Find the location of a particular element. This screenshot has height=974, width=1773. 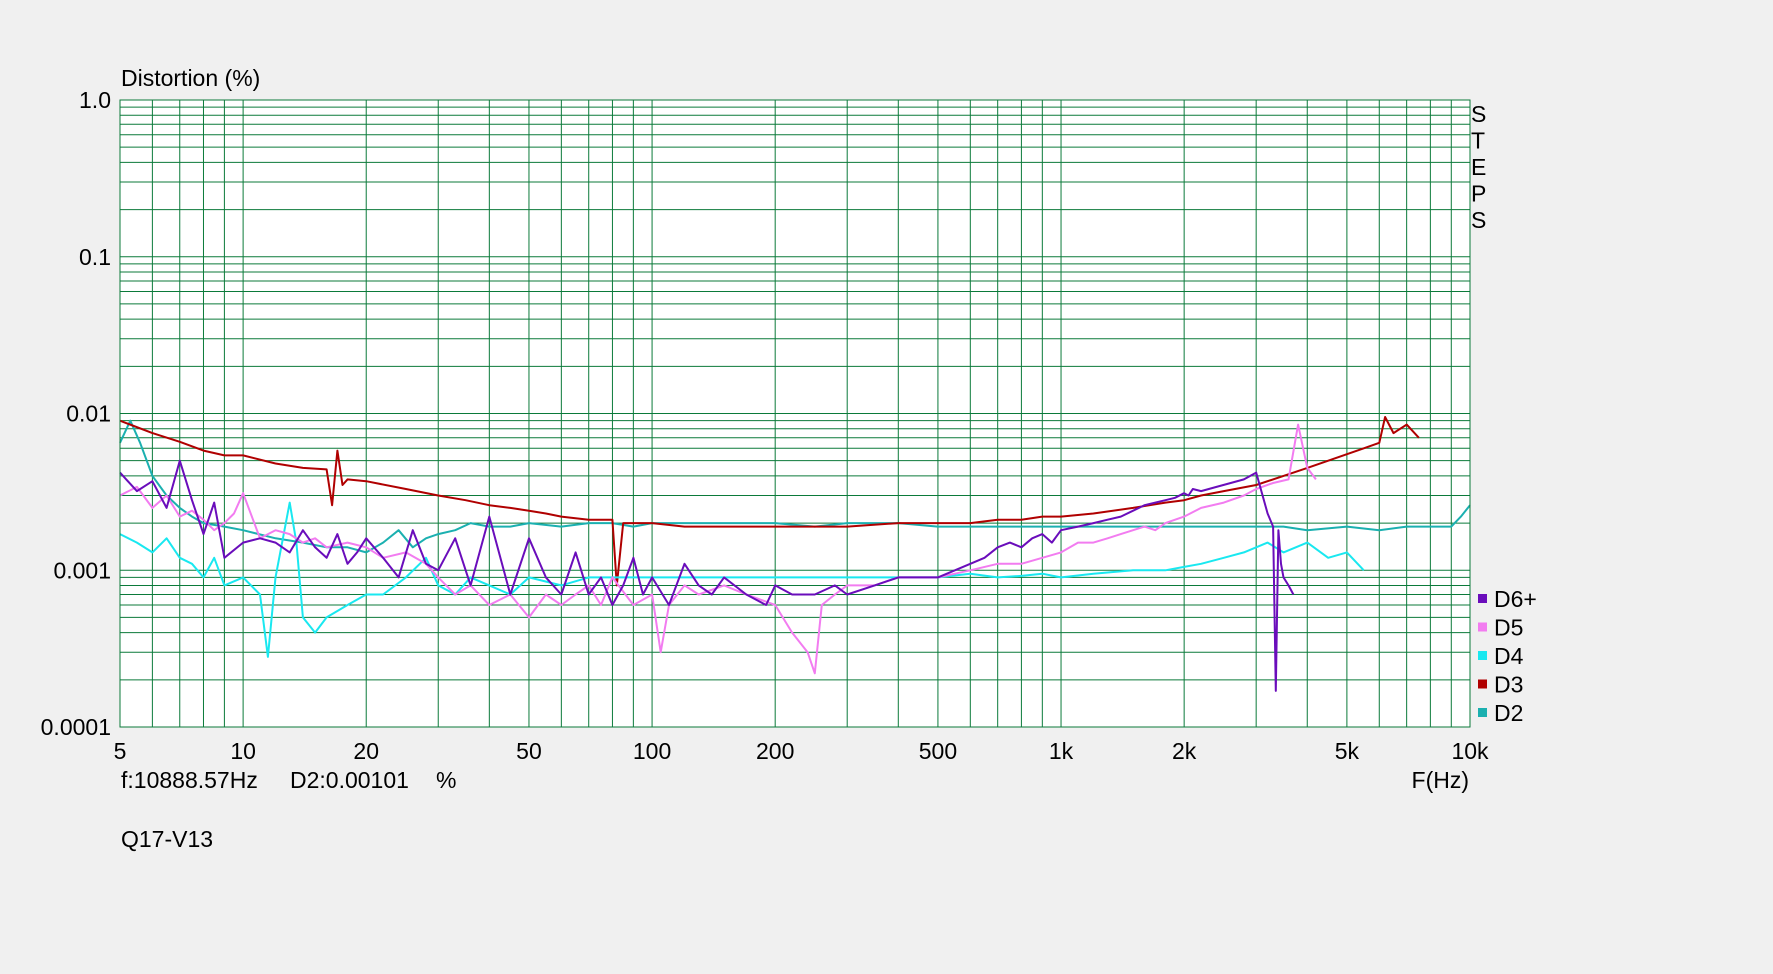

series-line-d3 is located at coordinates (769, 501).